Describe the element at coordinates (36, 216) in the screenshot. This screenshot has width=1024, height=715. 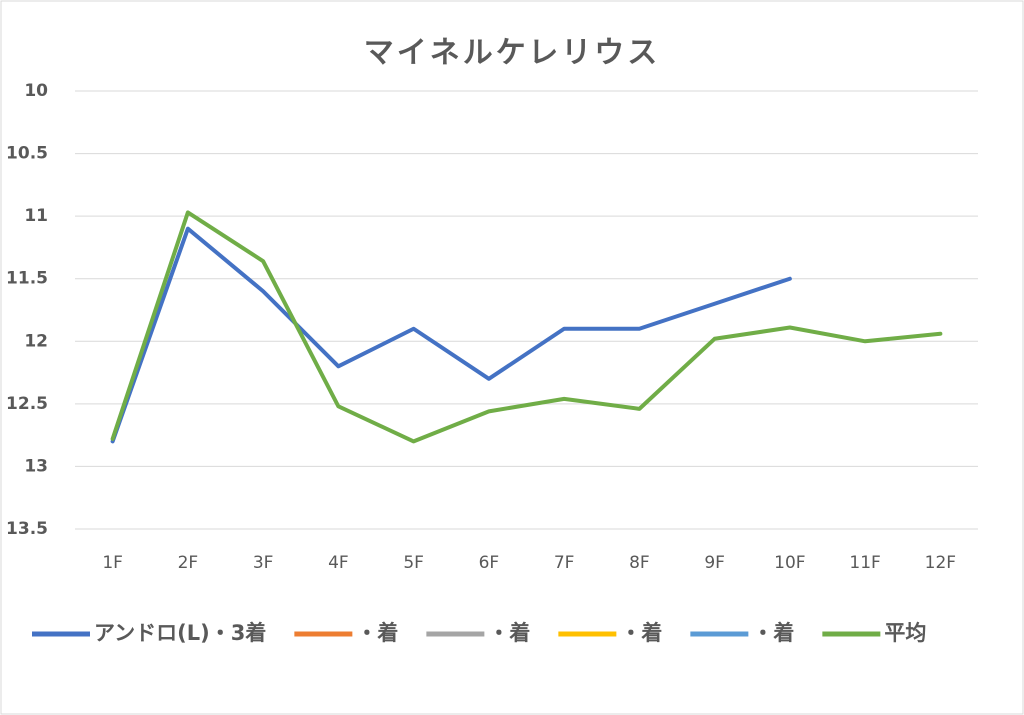
I see `y-tick-label: 11` at that location.